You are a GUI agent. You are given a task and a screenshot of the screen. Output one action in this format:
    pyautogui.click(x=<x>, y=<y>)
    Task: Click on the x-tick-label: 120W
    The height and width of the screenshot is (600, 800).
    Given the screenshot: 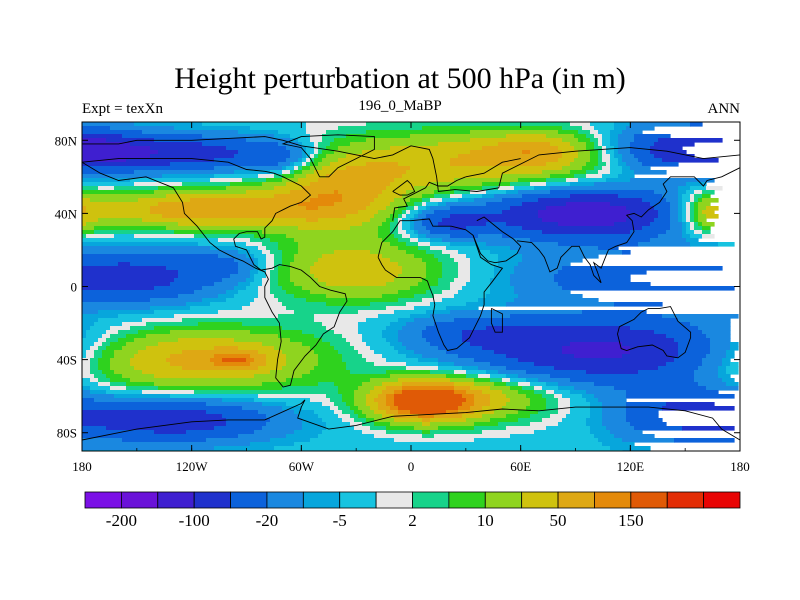 What is the action you would take?
    pyautogui.click(x=192, y=466)
    